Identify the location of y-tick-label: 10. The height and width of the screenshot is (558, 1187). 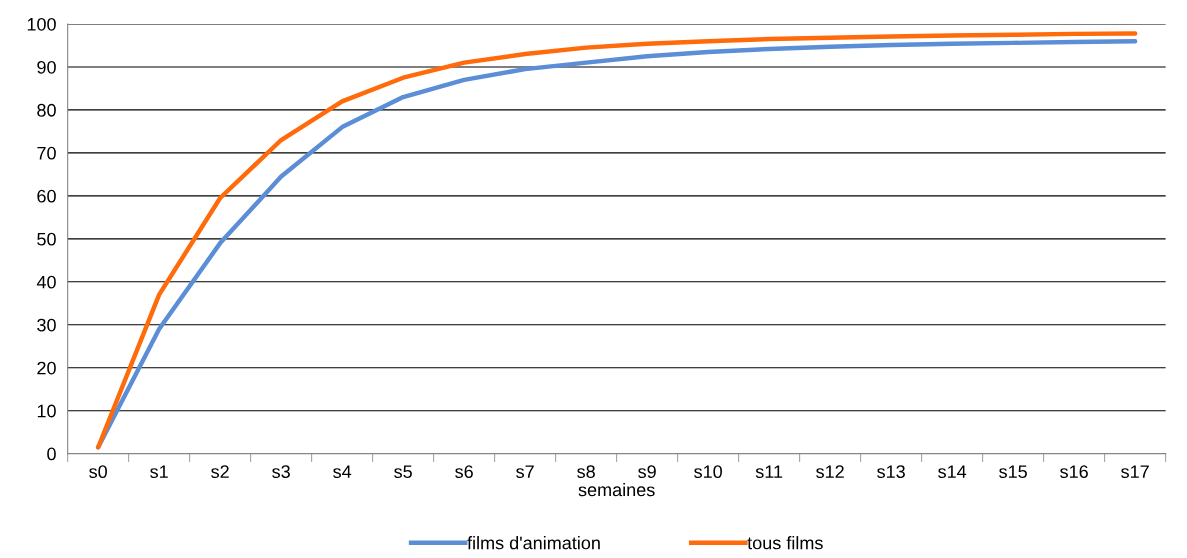
(46, 411).